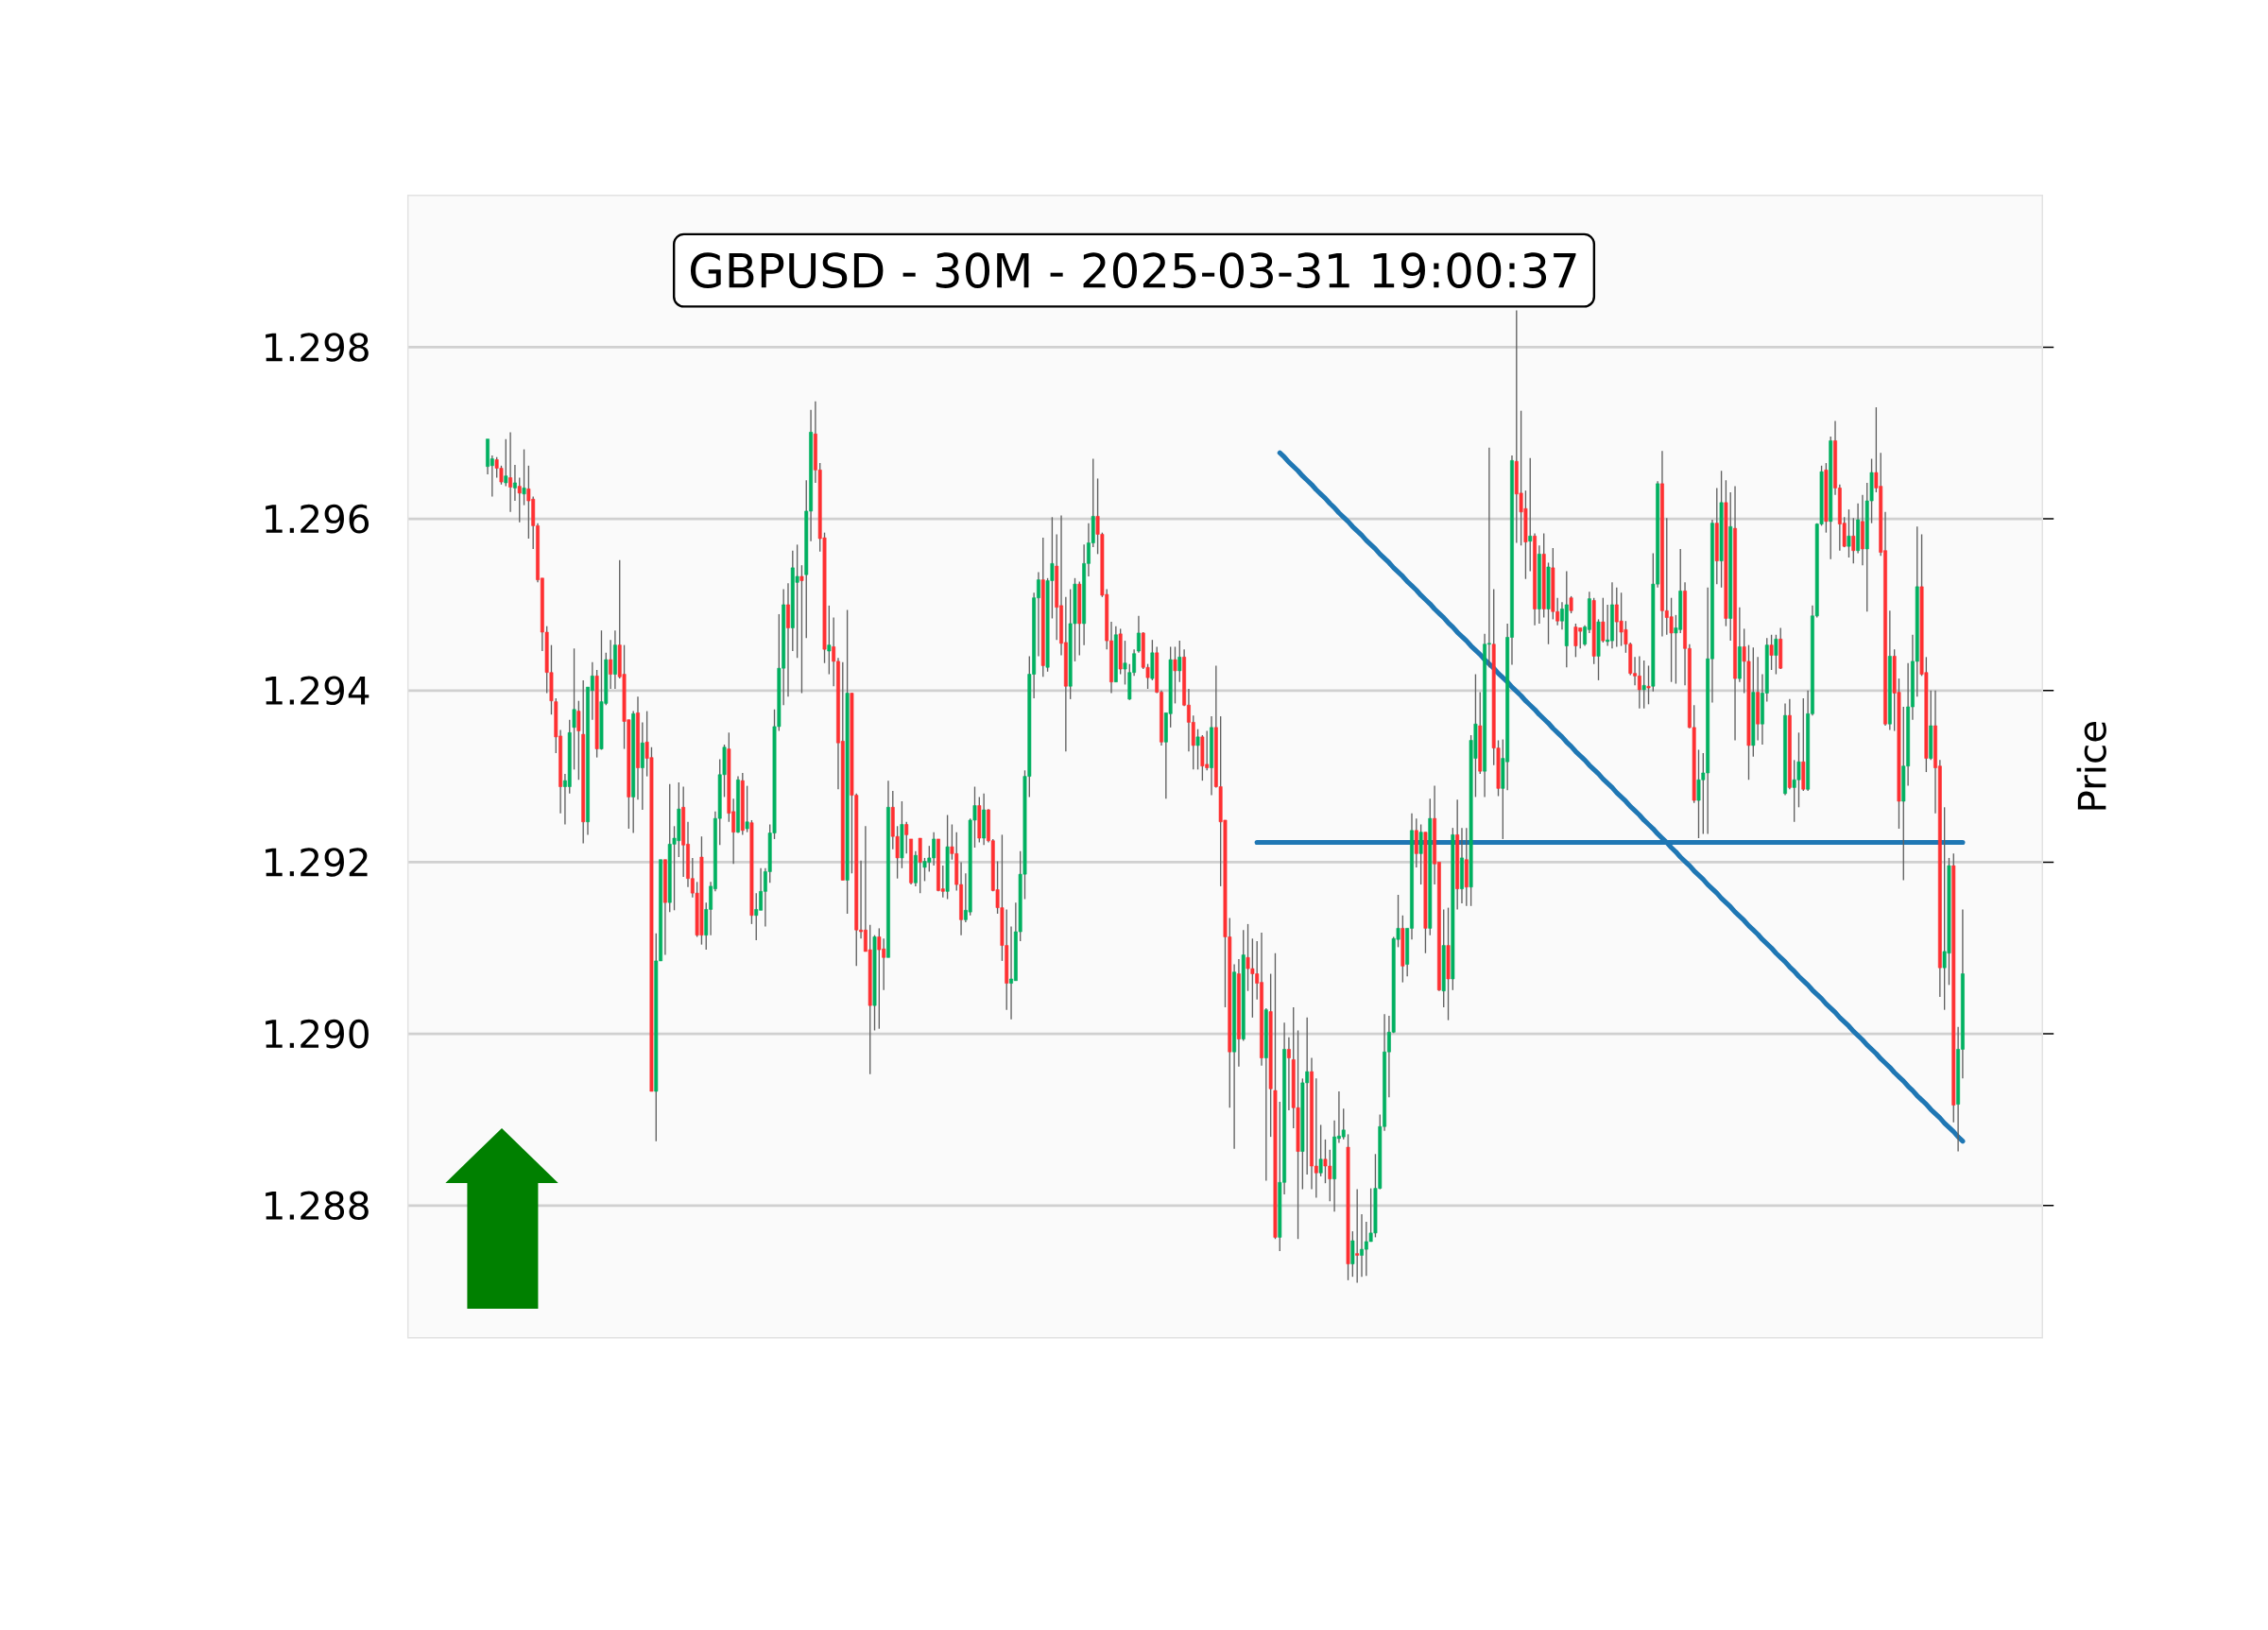 The width and height of the screenshot is (2268, 1630). What do you see at coordinates (317, 348) in the screenshot?
I see `y-tick-label: 1.298` at bounding box center [317, 348].